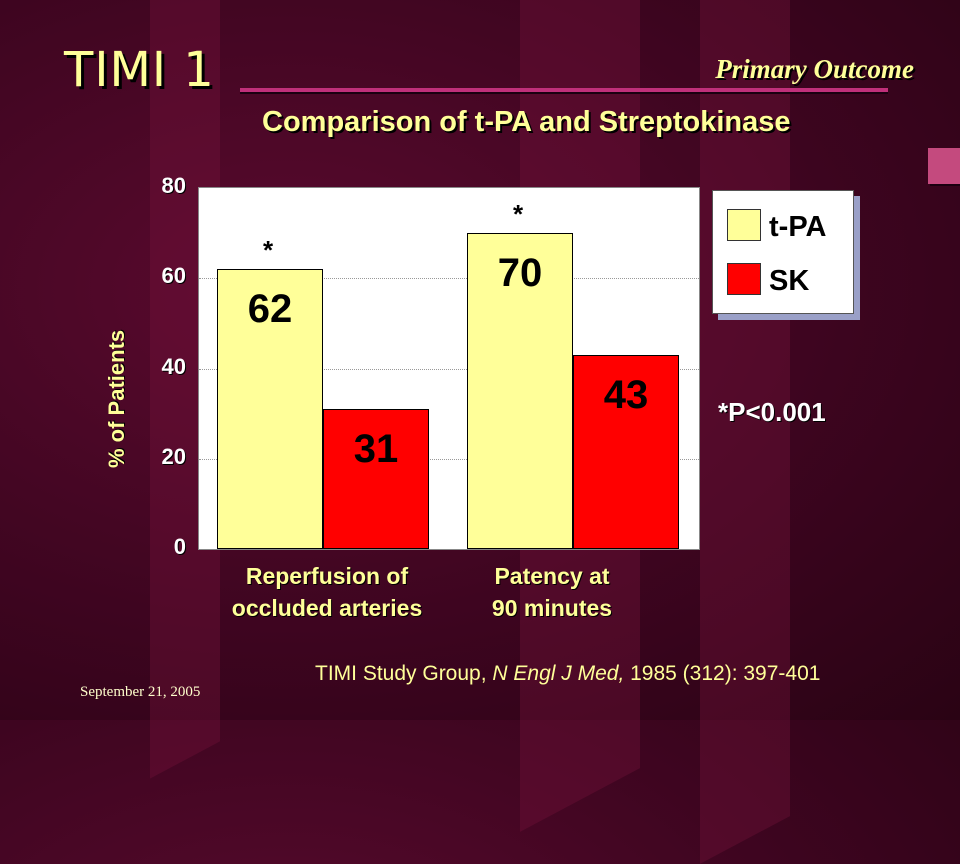 This screenshot has height=864, width=960. What do you see at coordinates (179, 546) in the screenshot?
I see `y-tick-label: 0` at bounding box center [179, 546].